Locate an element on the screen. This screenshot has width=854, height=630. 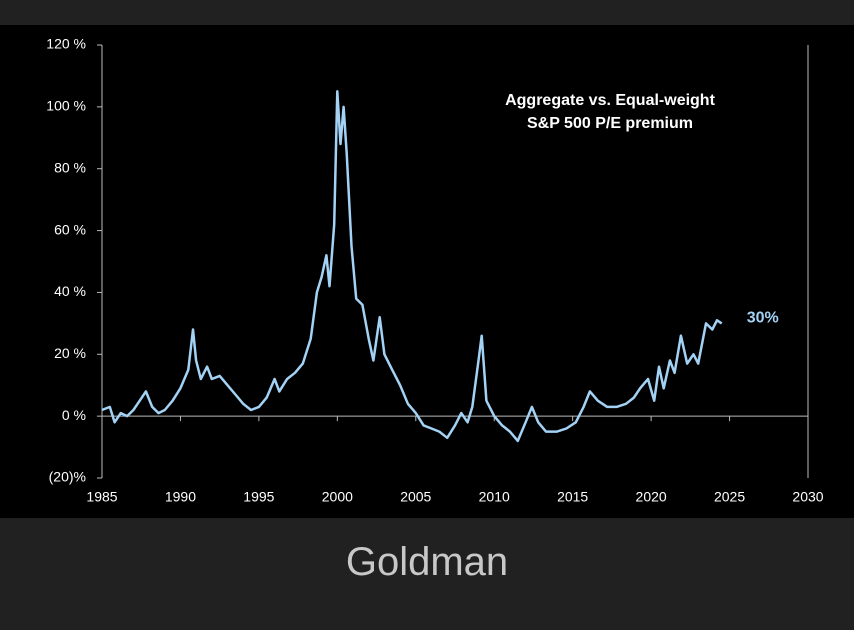
x-tick-label: 1990 is located at coordinates (180, 497).